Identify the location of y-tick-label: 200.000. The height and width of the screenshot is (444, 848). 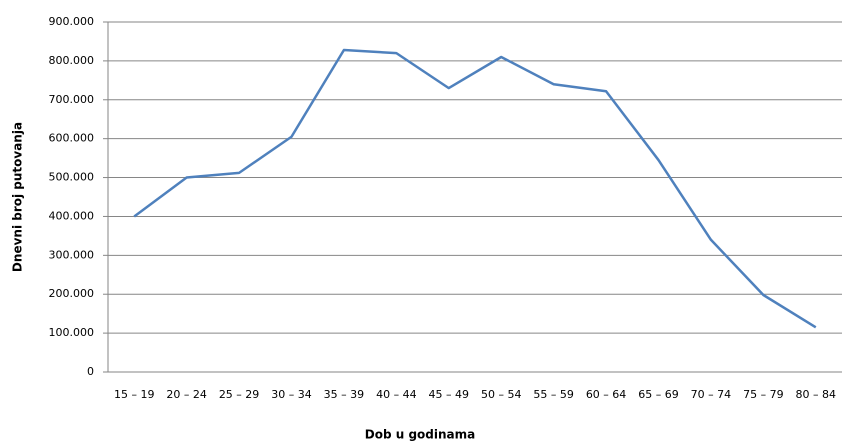
(72, 293).